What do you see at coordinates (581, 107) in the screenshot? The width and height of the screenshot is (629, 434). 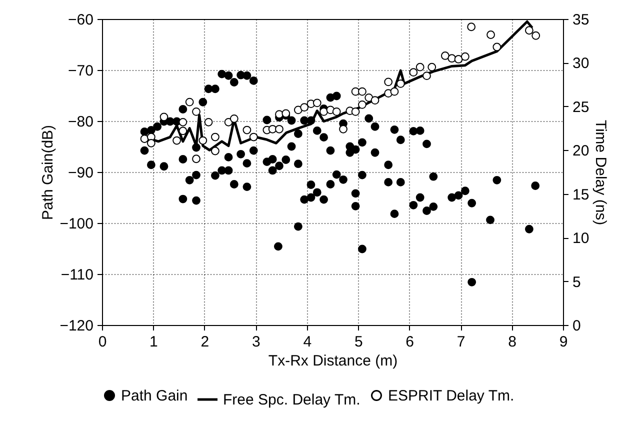 I see `y2-tick-label: 25` at bounding box center [581, 107].